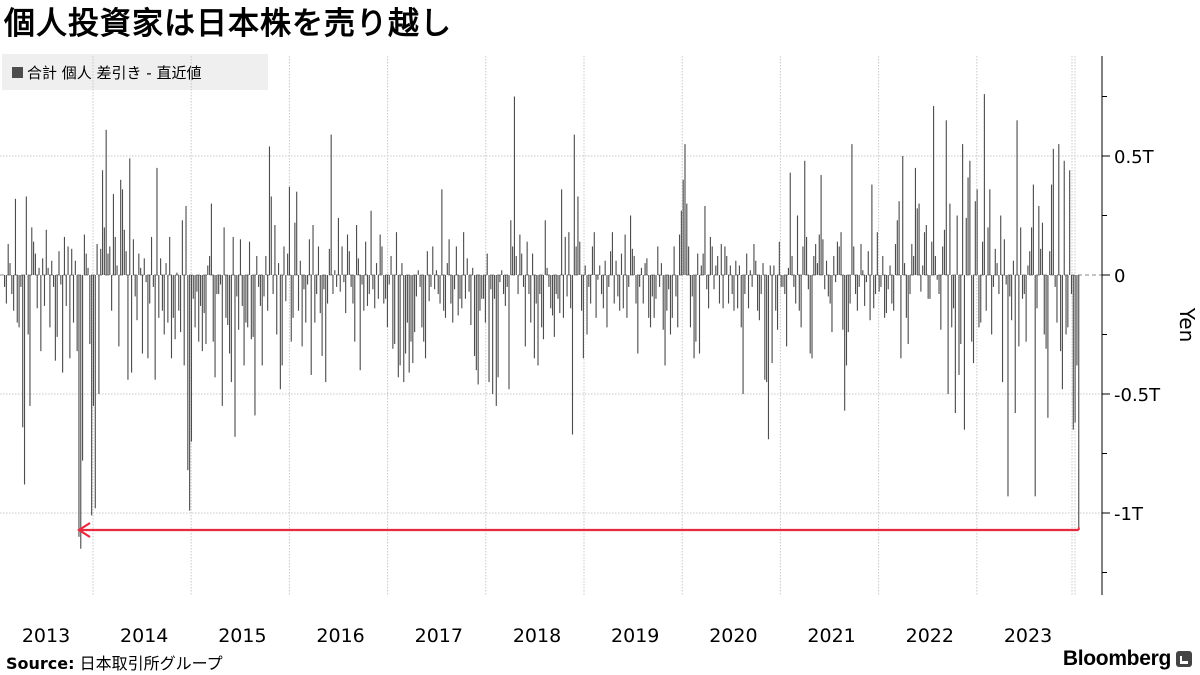  Describe the element at coordinates (228, 24) in the screenshot. I see `chart-title: 個人投資家は日本株を売り越し` at that location.